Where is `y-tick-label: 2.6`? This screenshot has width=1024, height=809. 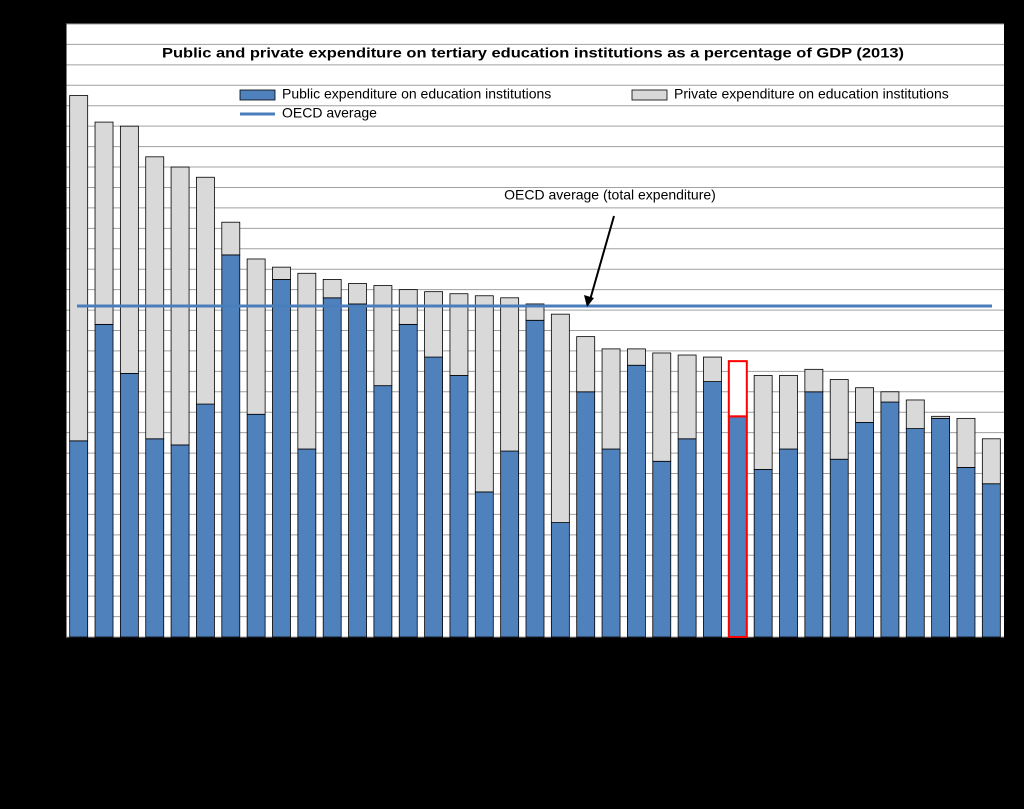 y-tick-label: 2.6 is located at coordinates (49, 104).